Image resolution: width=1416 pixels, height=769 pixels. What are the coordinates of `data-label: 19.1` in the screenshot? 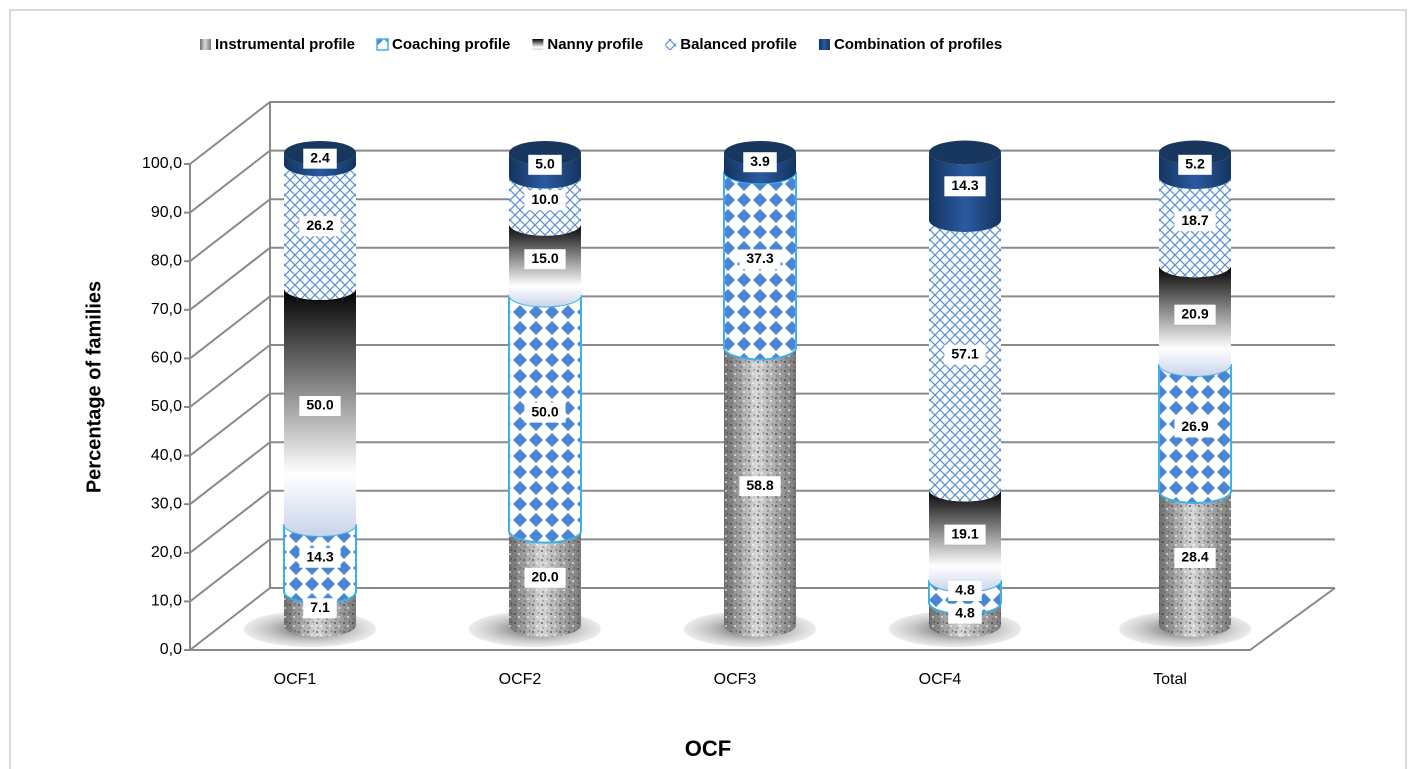 It's located at (965, 534).